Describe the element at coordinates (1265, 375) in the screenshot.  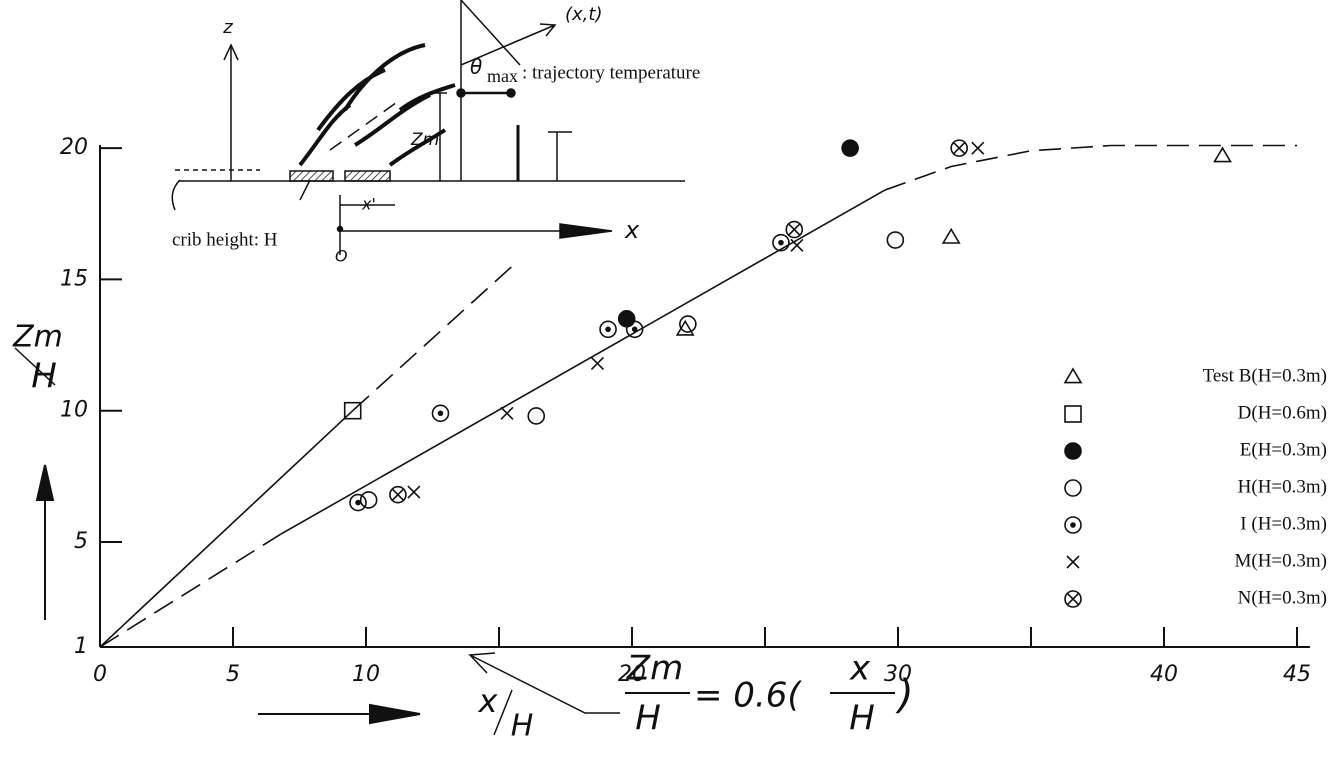
I see `legend-label: Test B(H=0.3m)` at that location.